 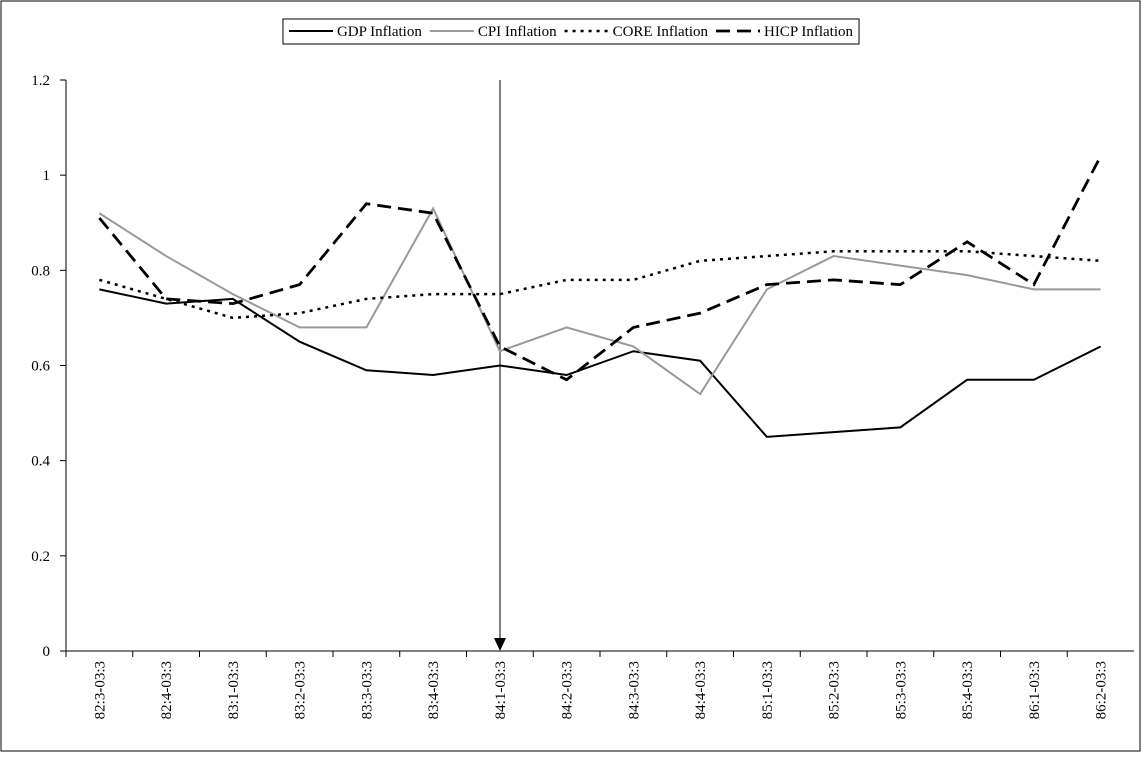 I want to click on y-tick-label: 0.6, so click(x=40, y=367).